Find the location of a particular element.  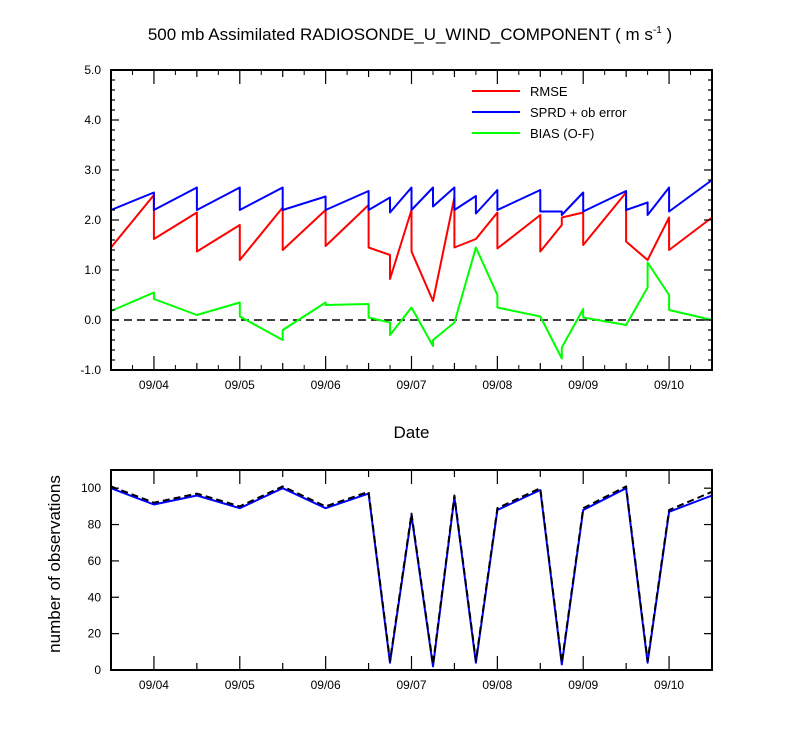

y-tick-label: -1.0 is located at coordinates (90, 370).